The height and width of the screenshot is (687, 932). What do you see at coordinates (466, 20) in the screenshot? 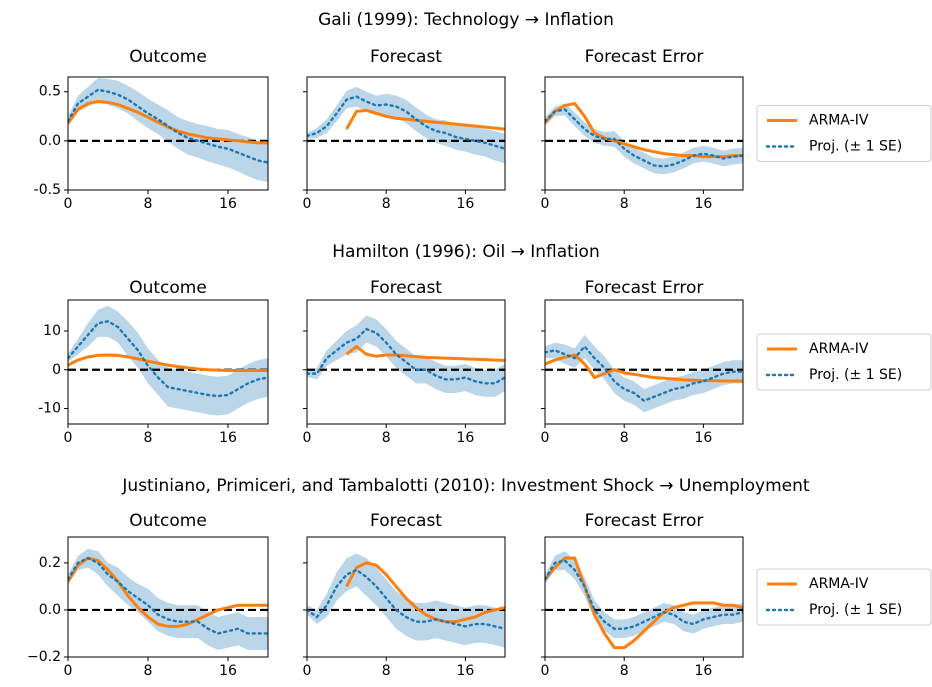
I see `row-title: Gali (1999): Technology → Inflation` at bounding box center [466, 20].